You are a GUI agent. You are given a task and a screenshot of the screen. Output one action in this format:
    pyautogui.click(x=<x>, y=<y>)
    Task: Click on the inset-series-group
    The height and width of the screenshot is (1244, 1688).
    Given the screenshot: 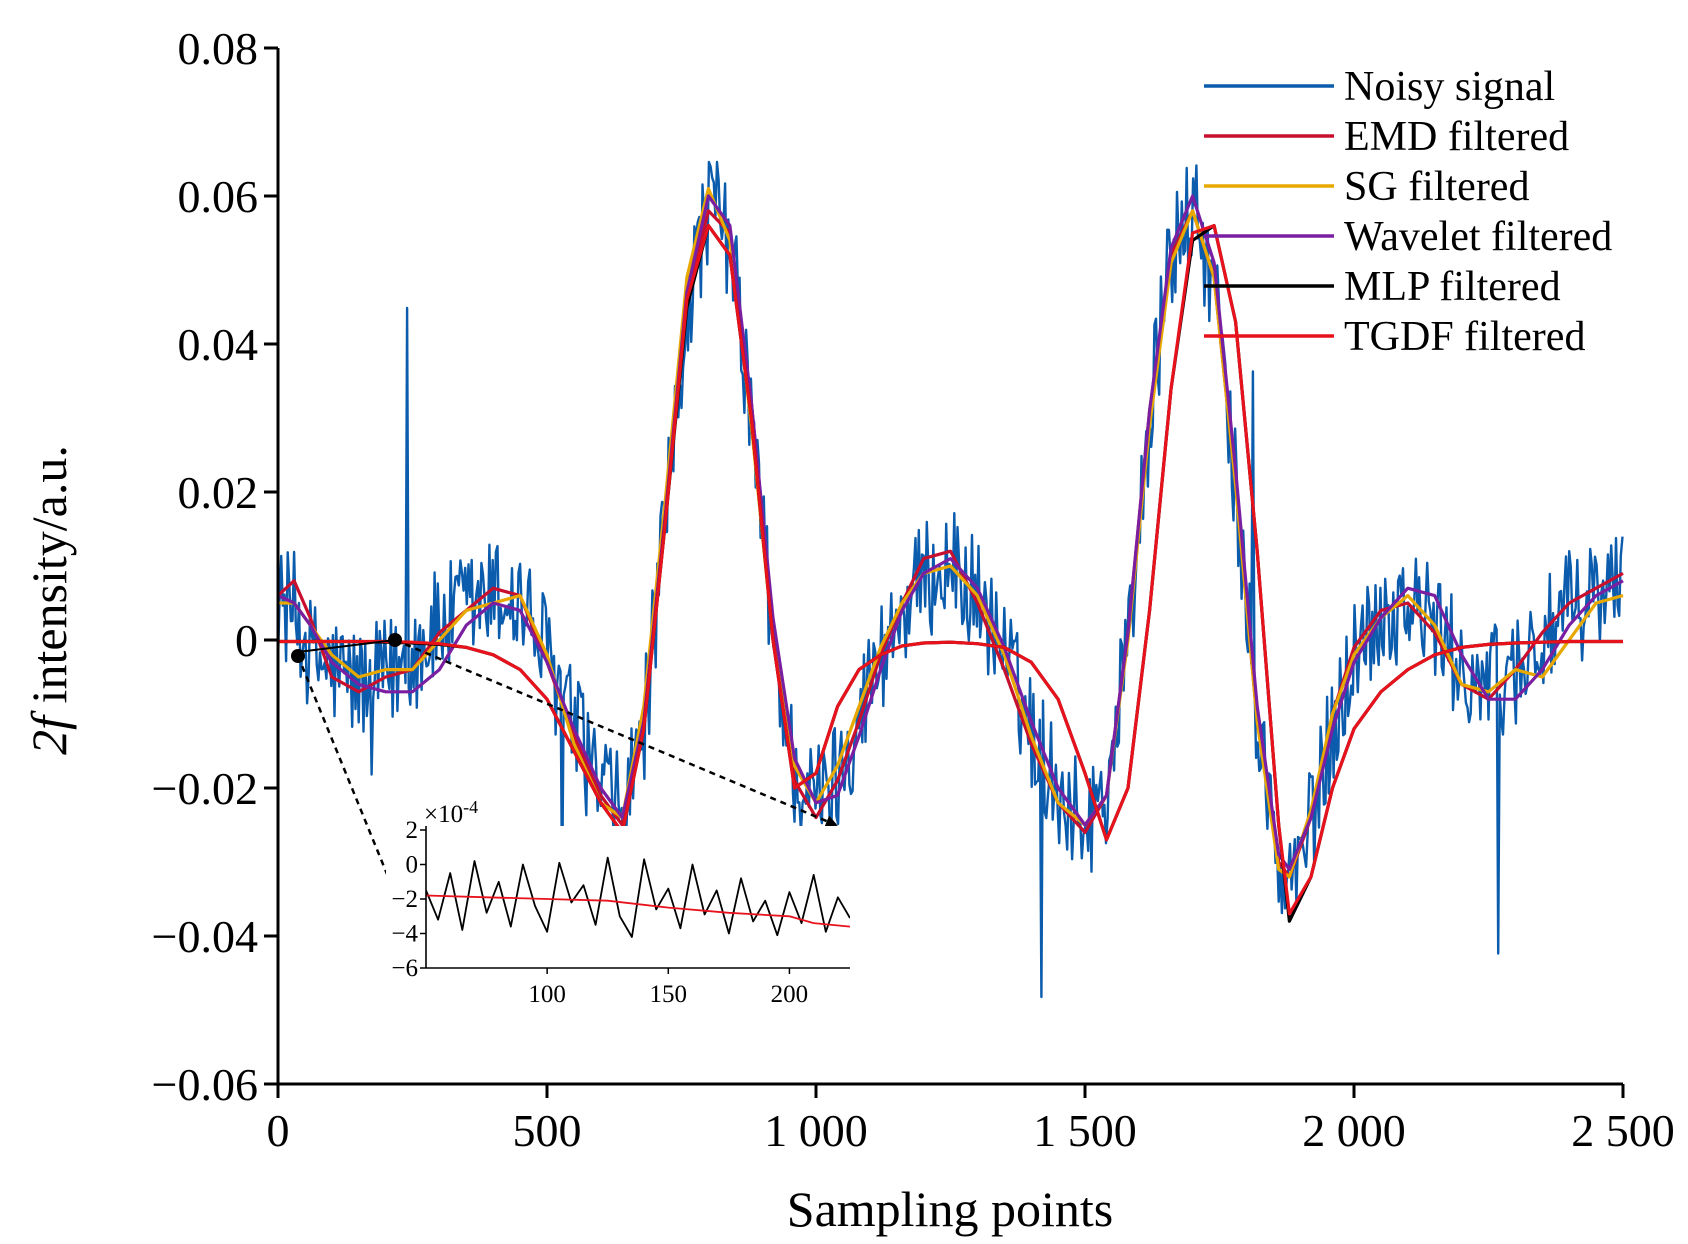 What is the action you would take?
    pyautogui.click(x=638, y=897)
    